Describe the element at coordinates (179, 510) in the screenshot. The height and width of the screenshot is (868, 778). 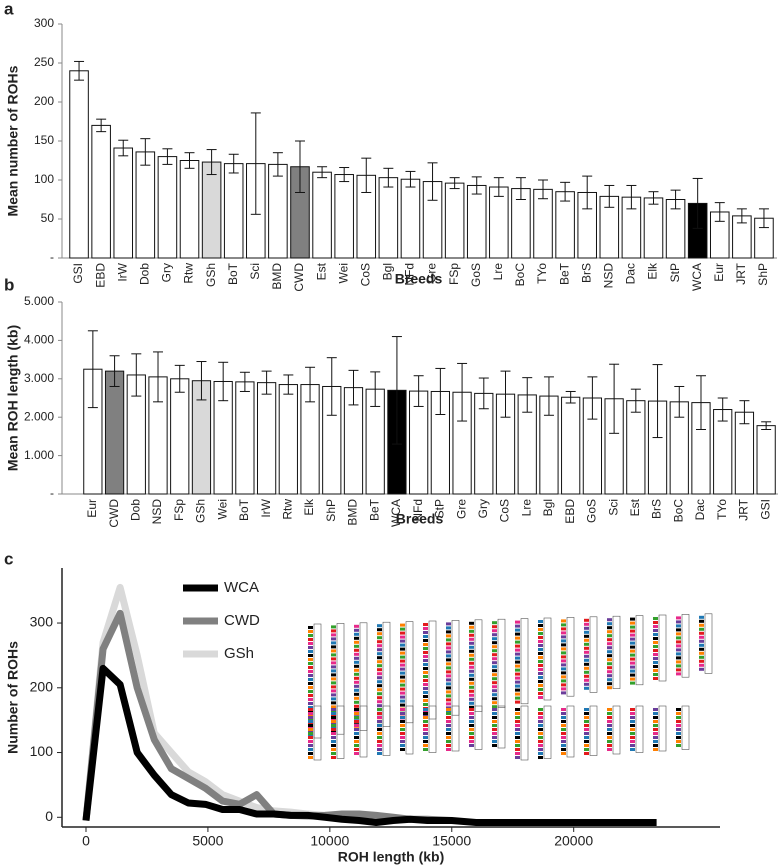
I see `x-tick-label: FSp` at that location.